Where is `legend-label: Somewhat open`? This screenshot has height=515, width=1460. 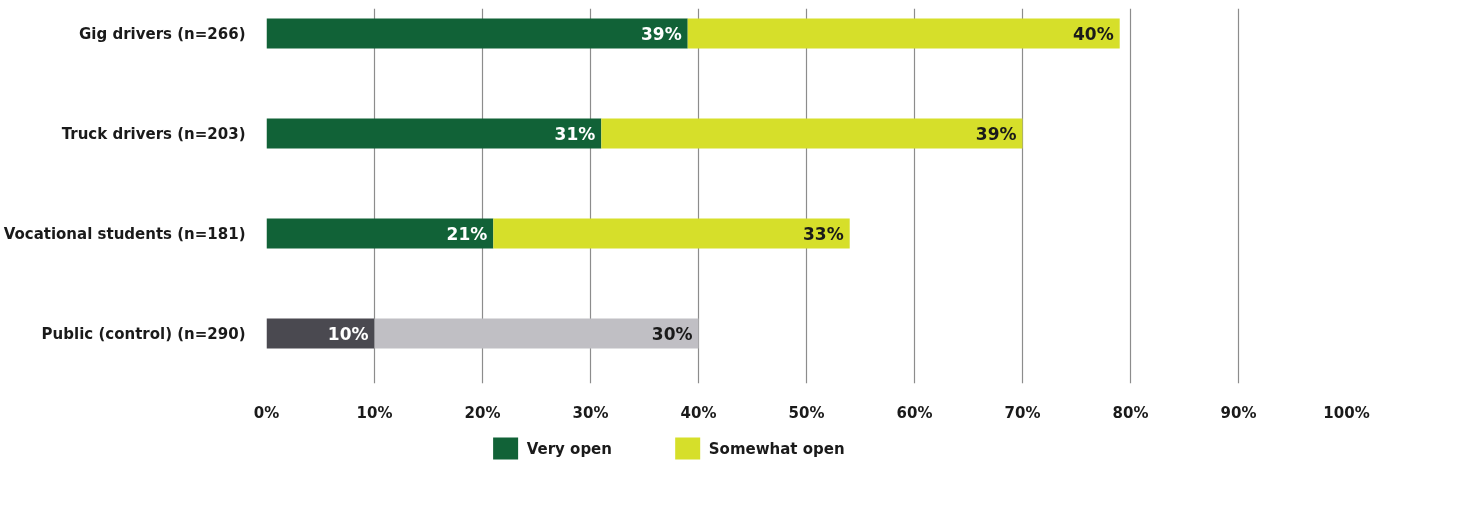 legend-label: Somewhat open is located at coordinates (776, 448).